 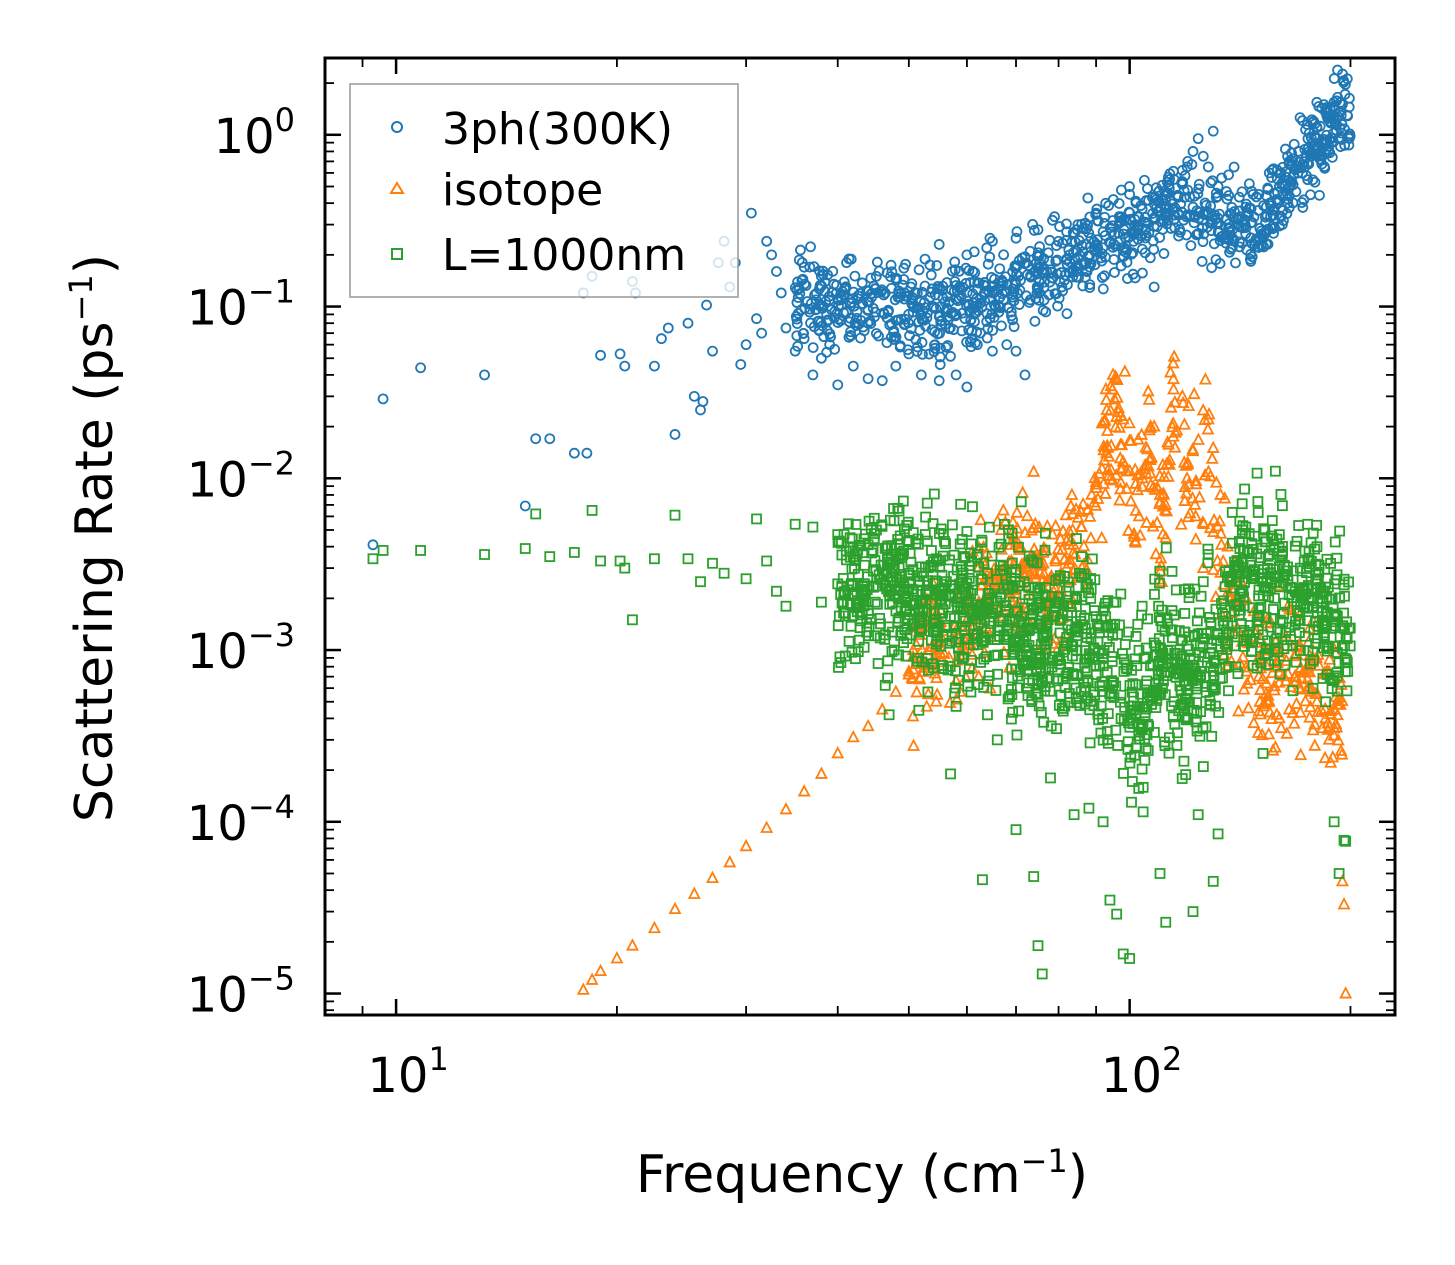 What do you see at coordinates (241, 305) in the screenshot?
I see `y-tick-label: 10−1` at bounding box center [241, 305].